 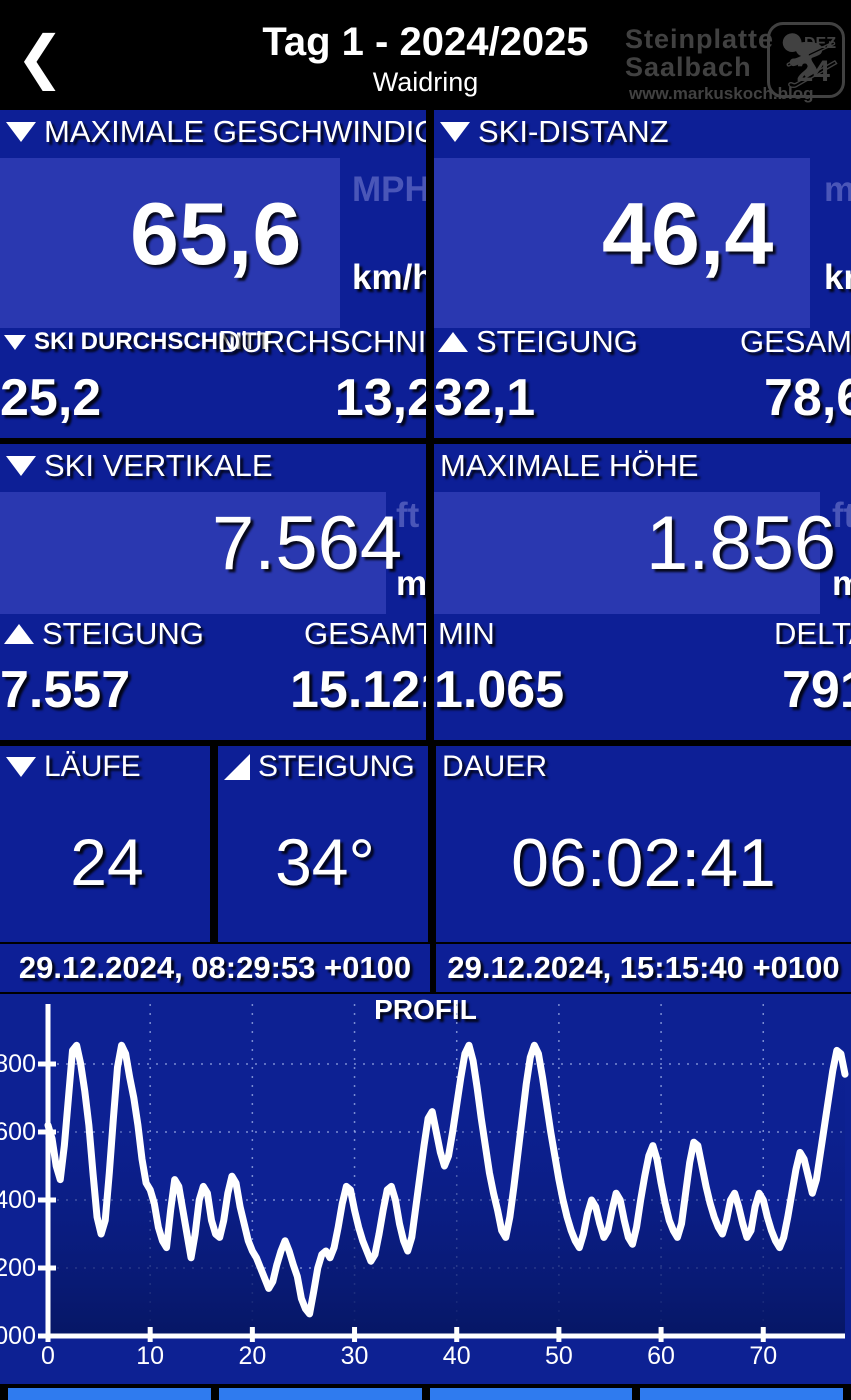 What do you see at coordinates (837, 189) in the screenshot?
I see `metric-unit-inactive-ski-distance: mi` at bounding box center [837, 189].